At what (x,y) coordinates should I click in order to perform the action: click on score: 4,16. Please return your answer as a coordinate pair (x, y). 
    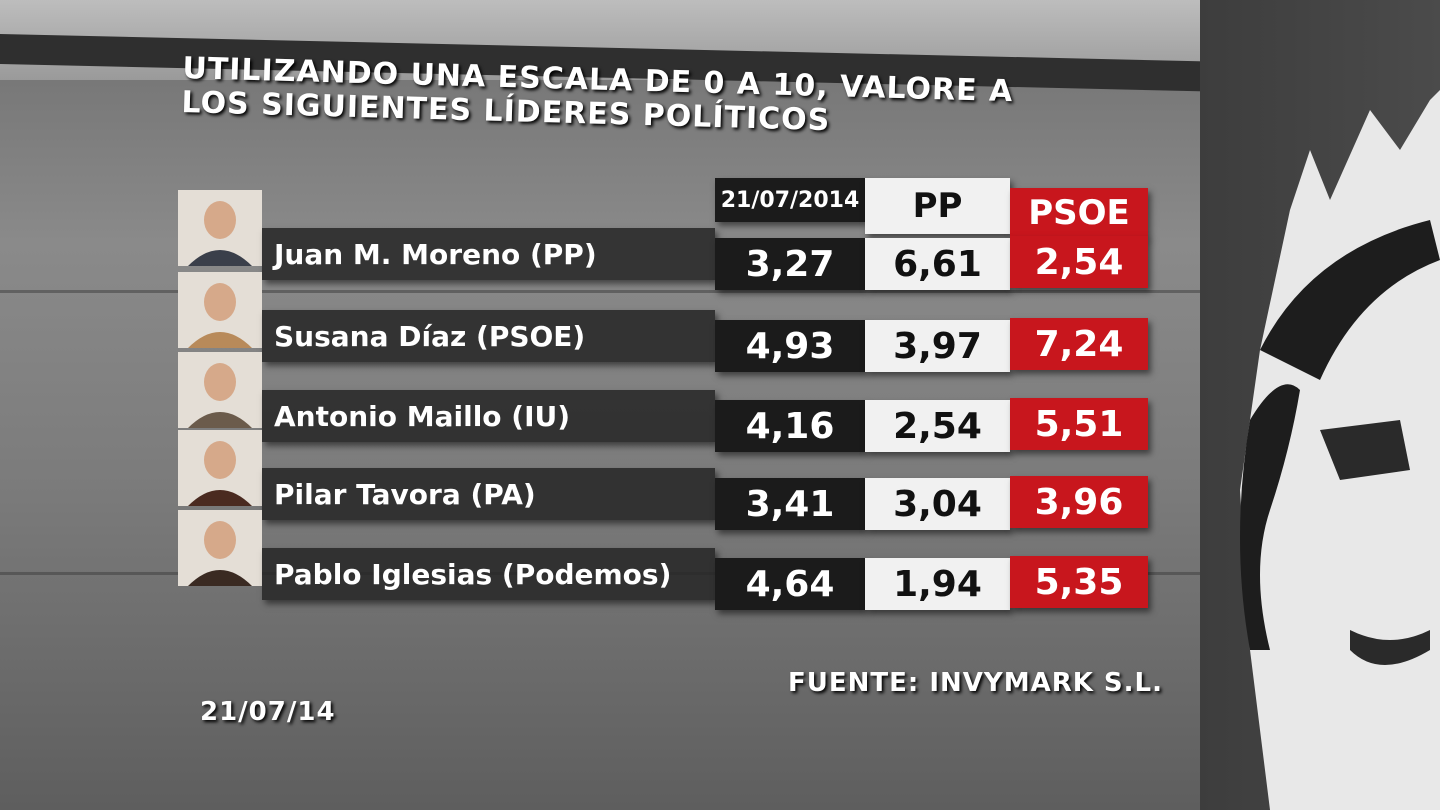
    Looking at the image, I should click on (790, 426).